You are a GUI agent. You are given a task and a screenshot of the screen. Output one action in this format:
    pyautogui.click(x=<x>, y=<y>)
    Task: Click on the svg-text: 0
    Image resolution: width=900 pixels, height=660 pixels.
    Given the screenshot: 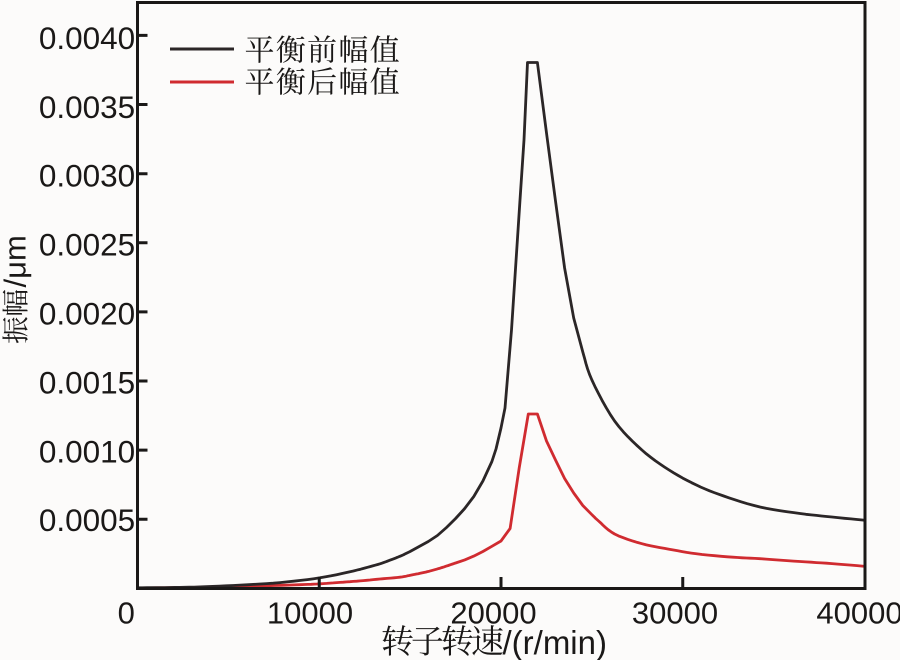 What is the action you would take?
    pyautogui.click(x=126, y=612)
    